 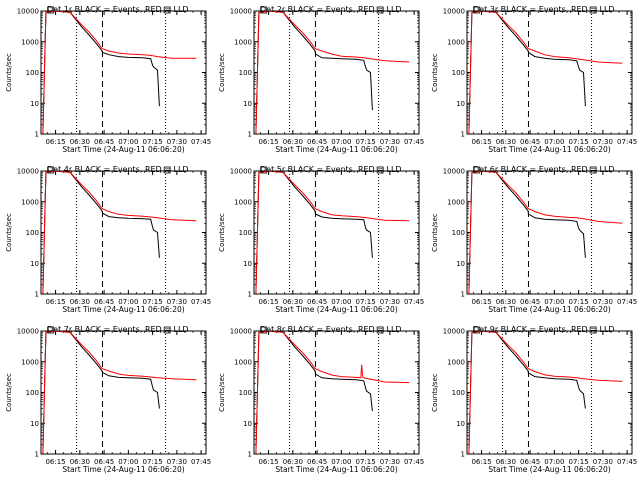 What do you see at coordinates (247, 264) in the screenshot?
I see `y-tick-label: 10` at bounding box center [247, 264].